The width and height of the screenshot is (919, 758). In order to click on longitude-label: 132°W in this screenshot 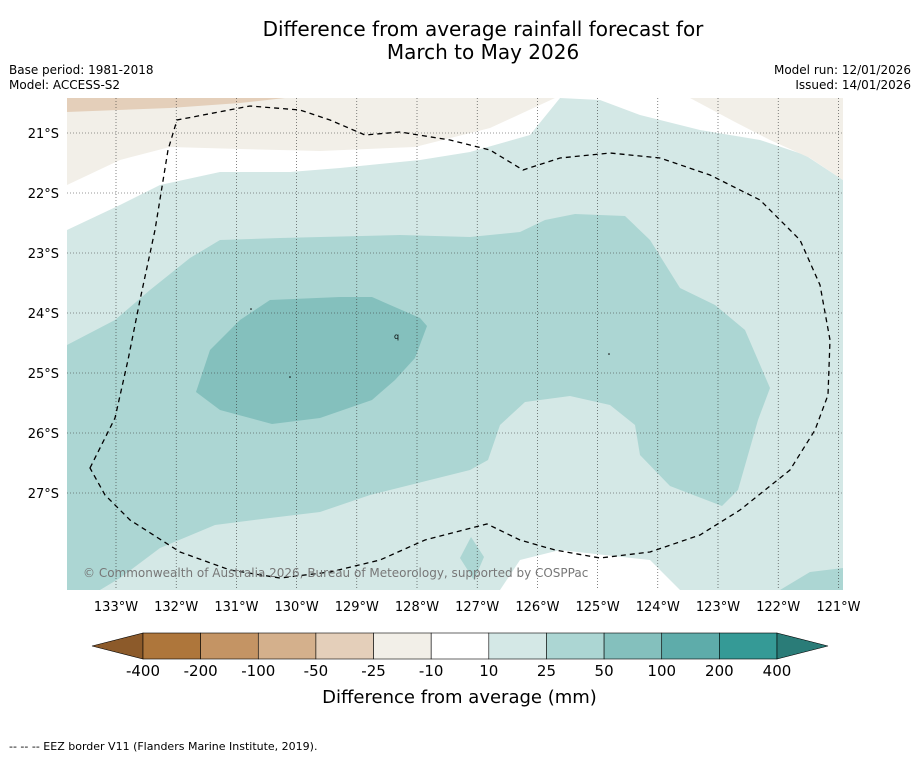, I will do `click(176, 607)`.